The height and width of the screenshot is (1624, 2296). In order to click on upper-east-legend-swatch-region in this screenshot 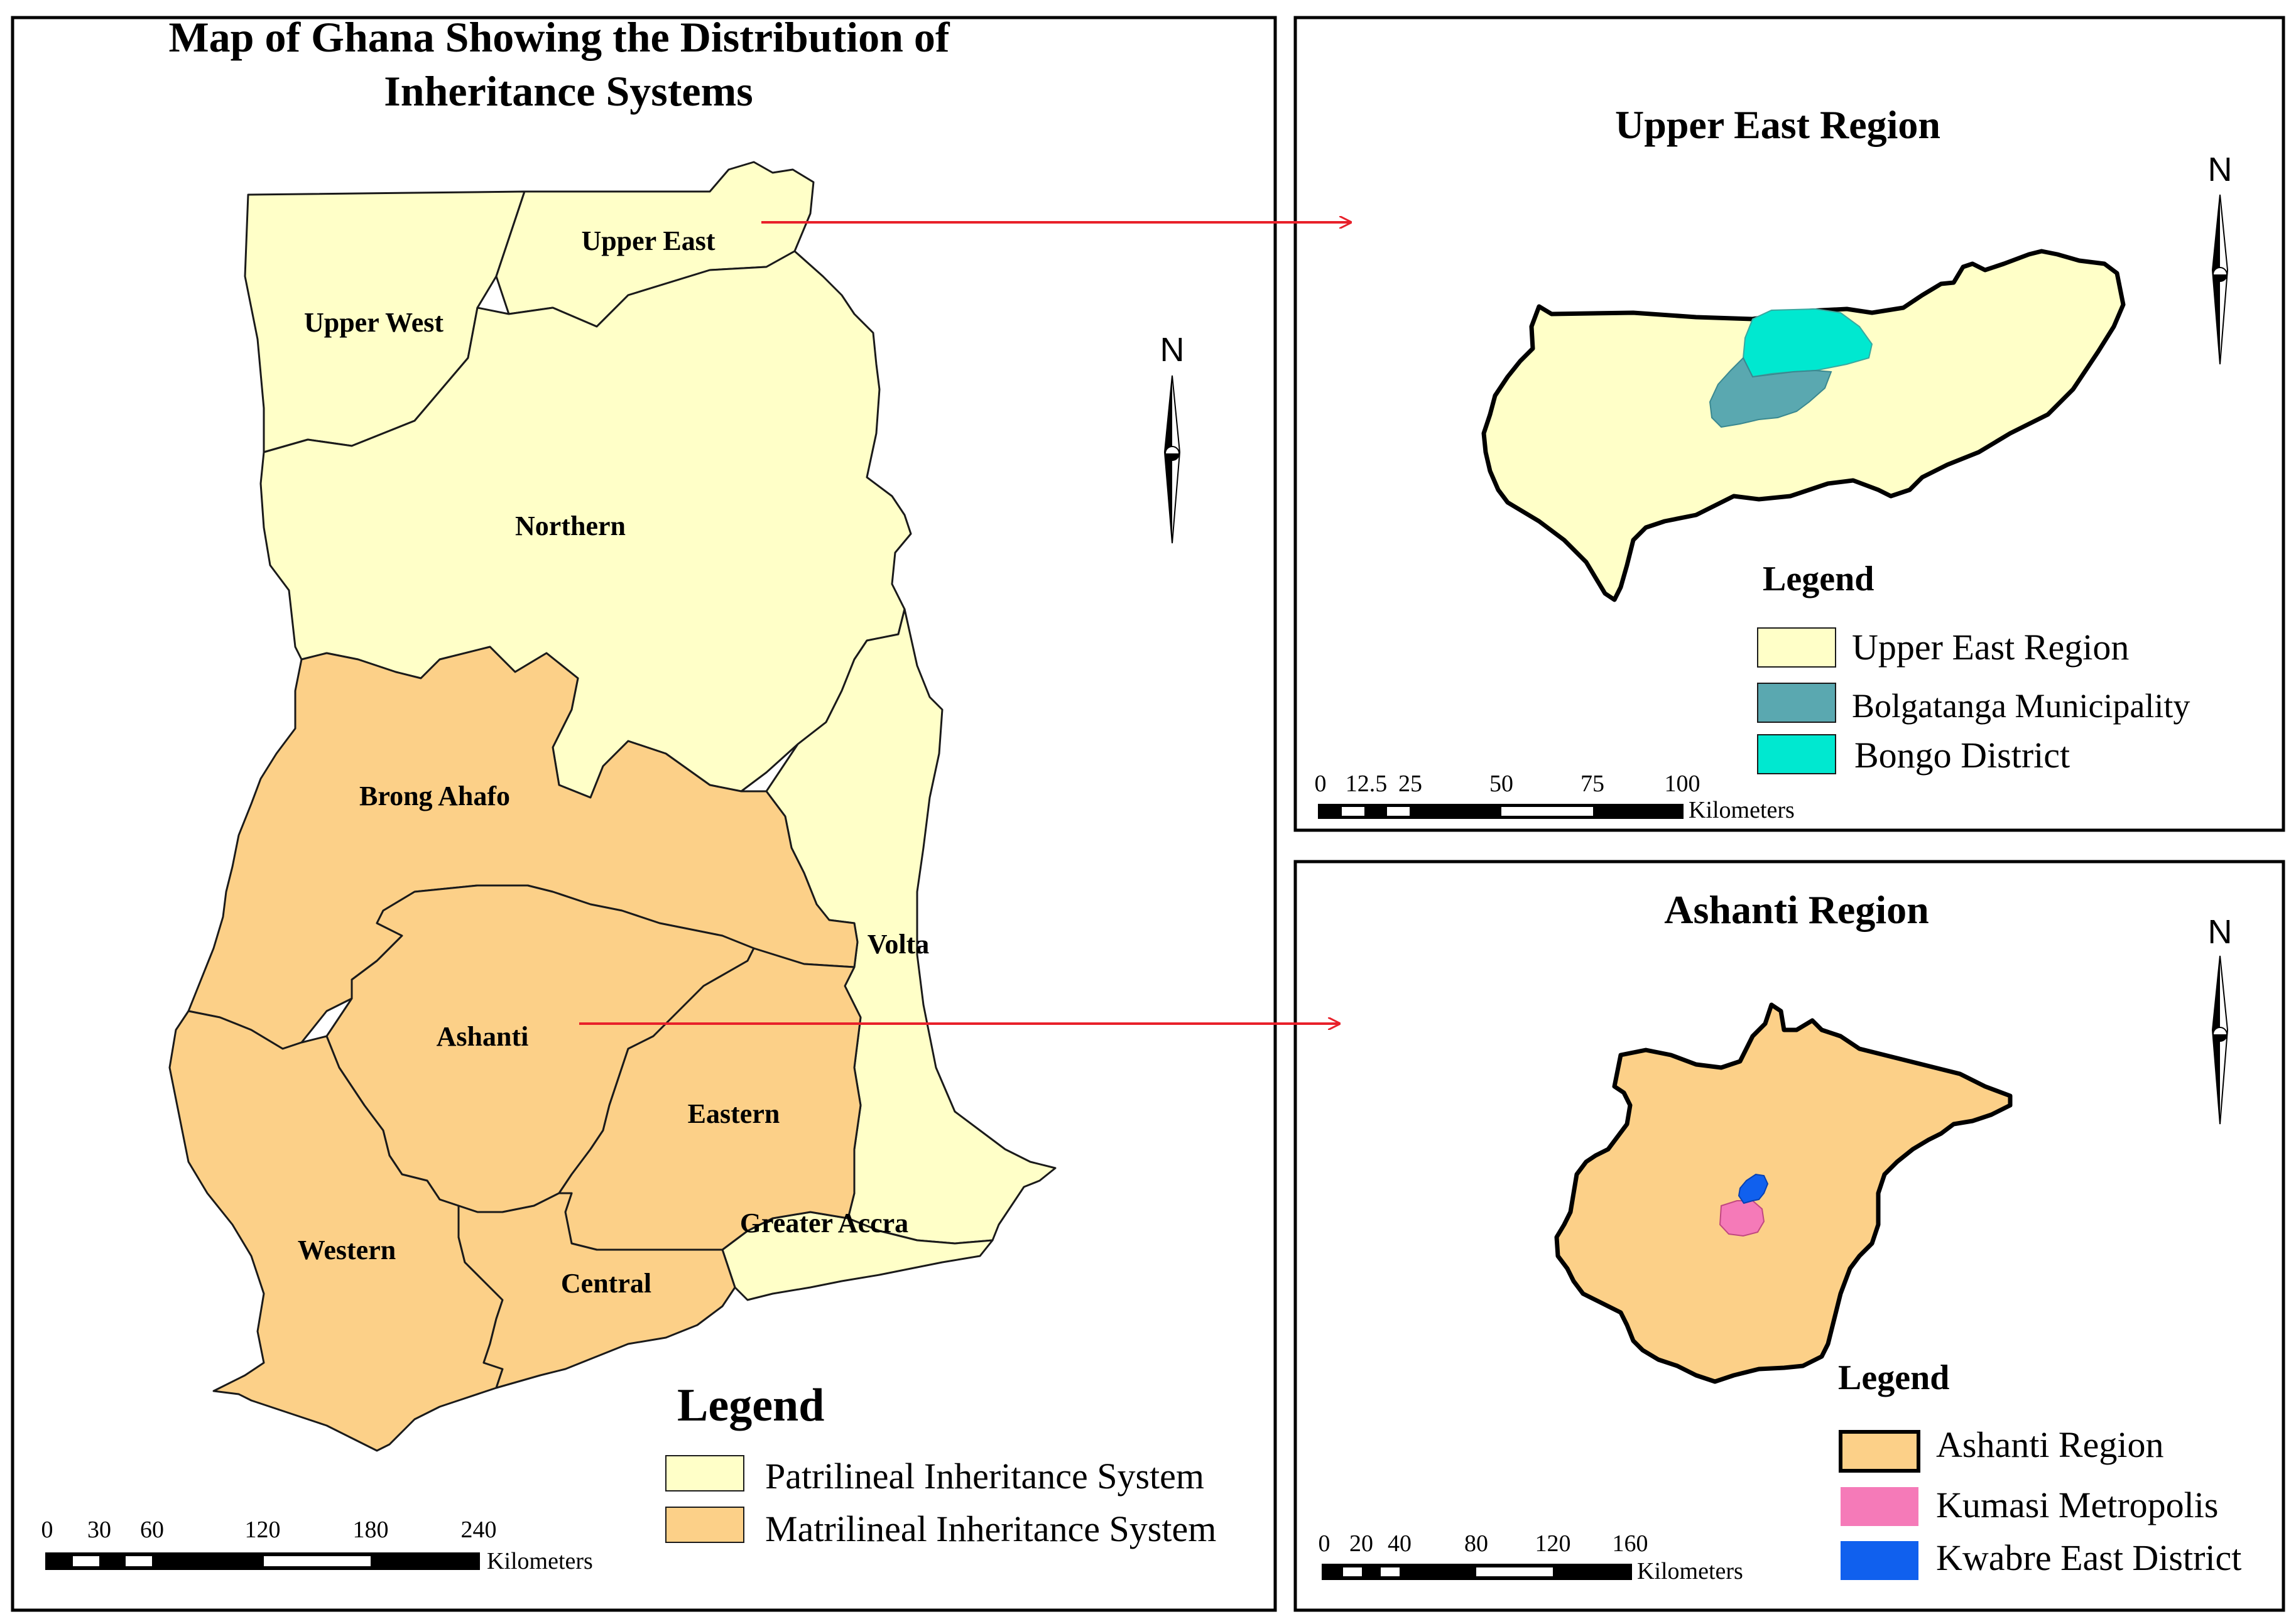, I will do `click(1796, 647)`.